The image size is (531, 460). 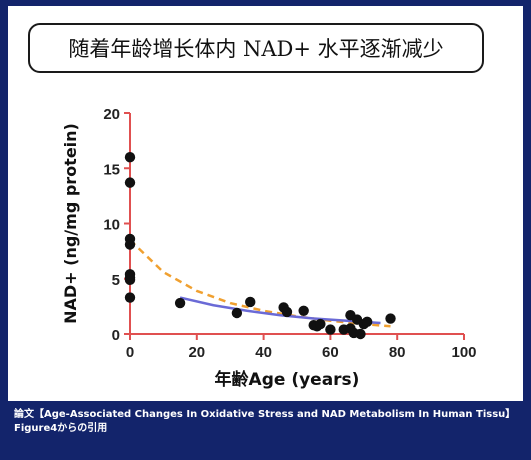 I want to click on y-tick-label: 5, so click(x=116, y=280).